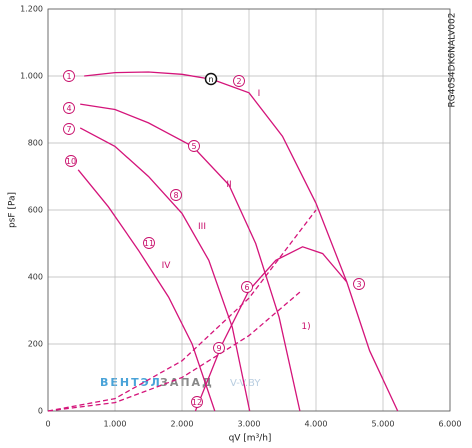  I want to click on annotation: n, so click(210, 79).